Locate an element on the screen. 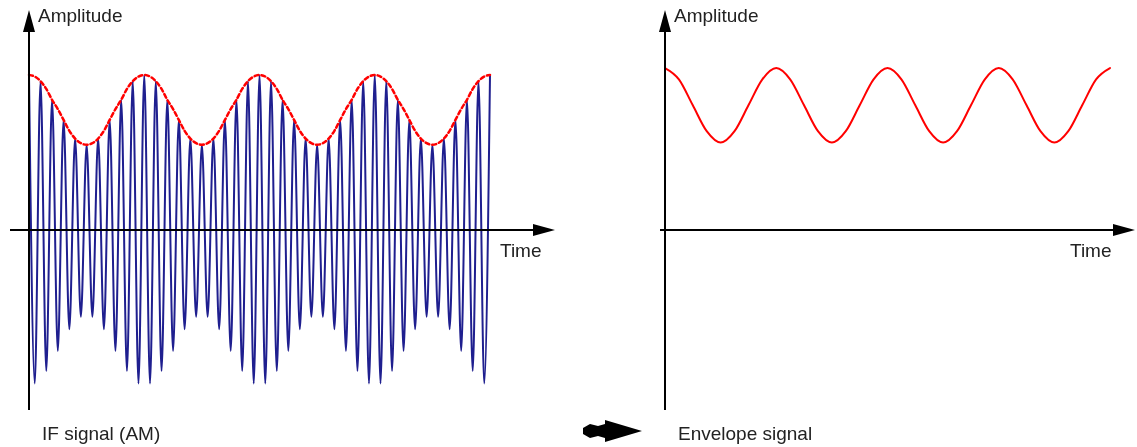 The width and height of the screenshot is (1137, 447). text: IF signal (AM) is located at coordinates (101, 433).